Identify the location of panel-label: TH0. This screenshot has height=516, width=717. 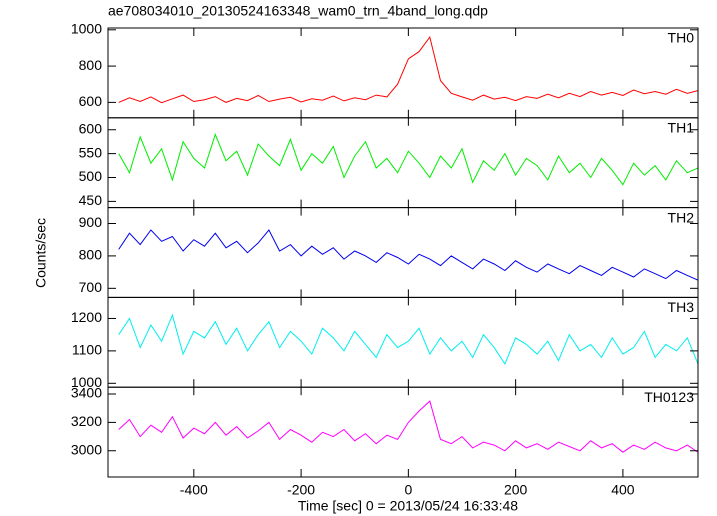
(681, 38).